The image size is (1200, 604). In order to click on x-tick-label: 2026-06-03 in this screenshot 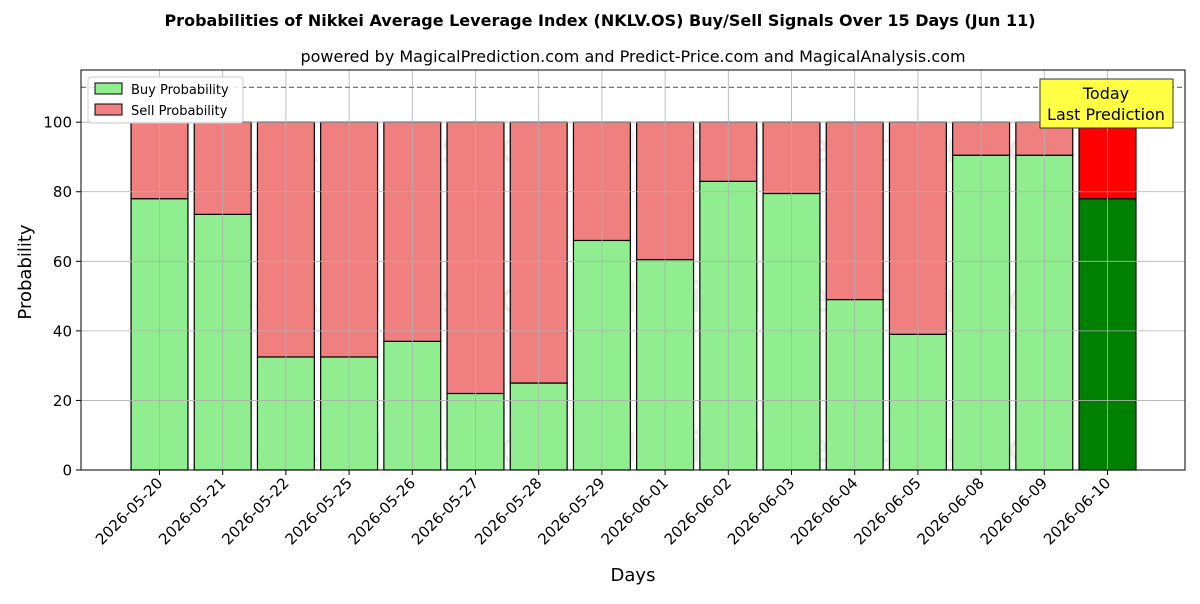, I will do `click(761, 511)`.